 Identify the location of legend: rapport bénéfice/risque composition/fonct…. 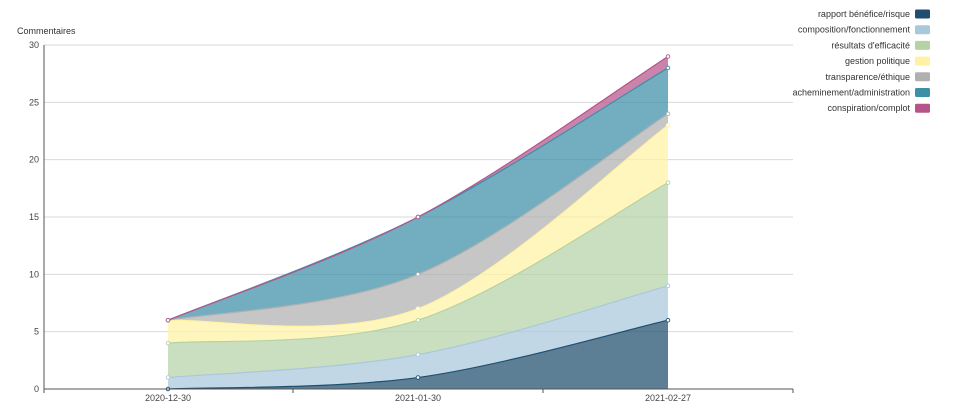
(861, 61).